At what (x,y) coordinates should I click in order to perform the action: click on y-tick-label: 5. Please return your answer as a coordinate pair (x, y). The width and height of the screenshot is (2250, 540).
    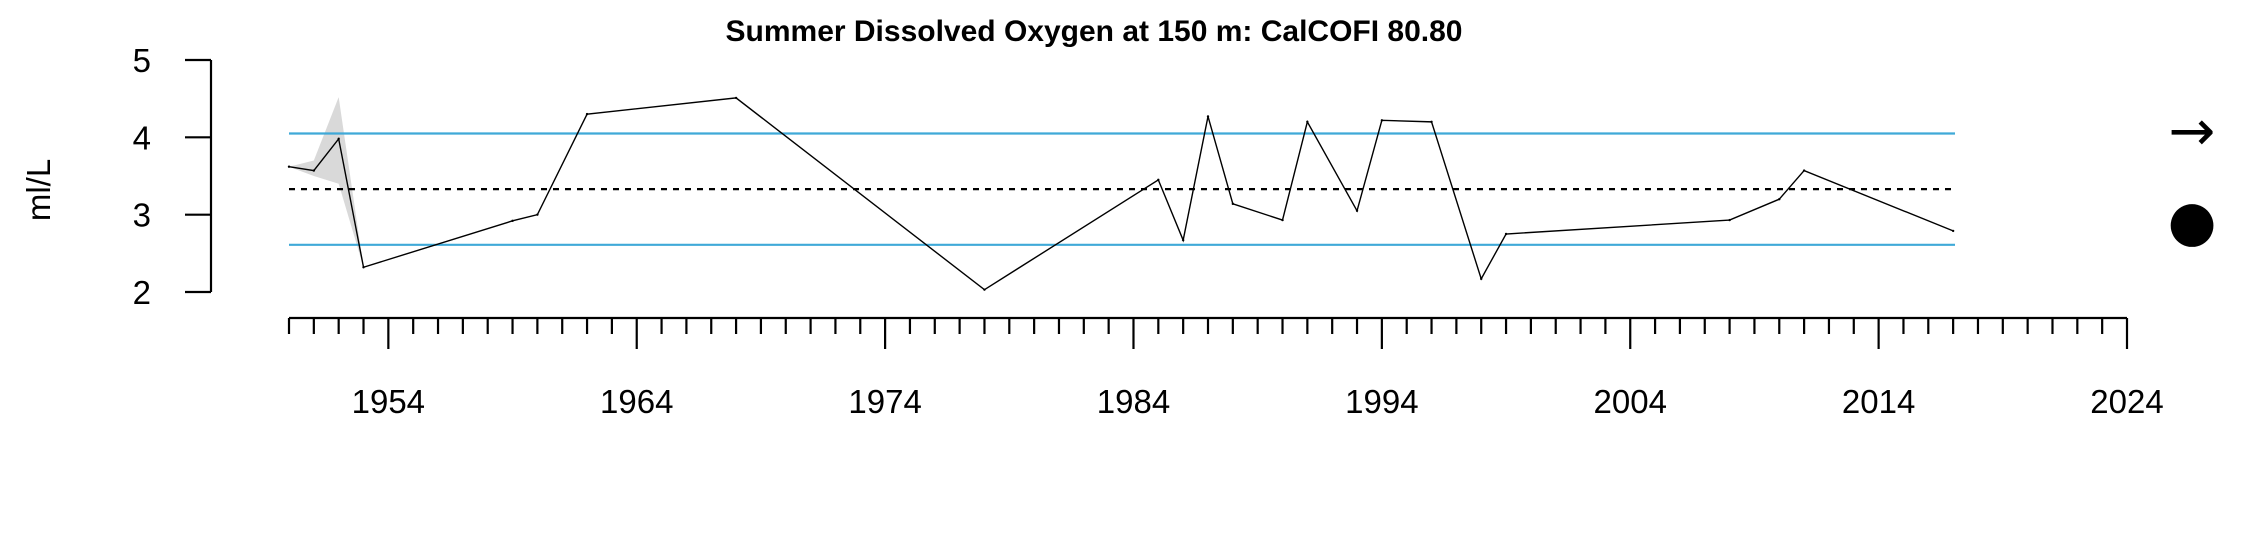
    Looking at the image, I should click on (142, 60).